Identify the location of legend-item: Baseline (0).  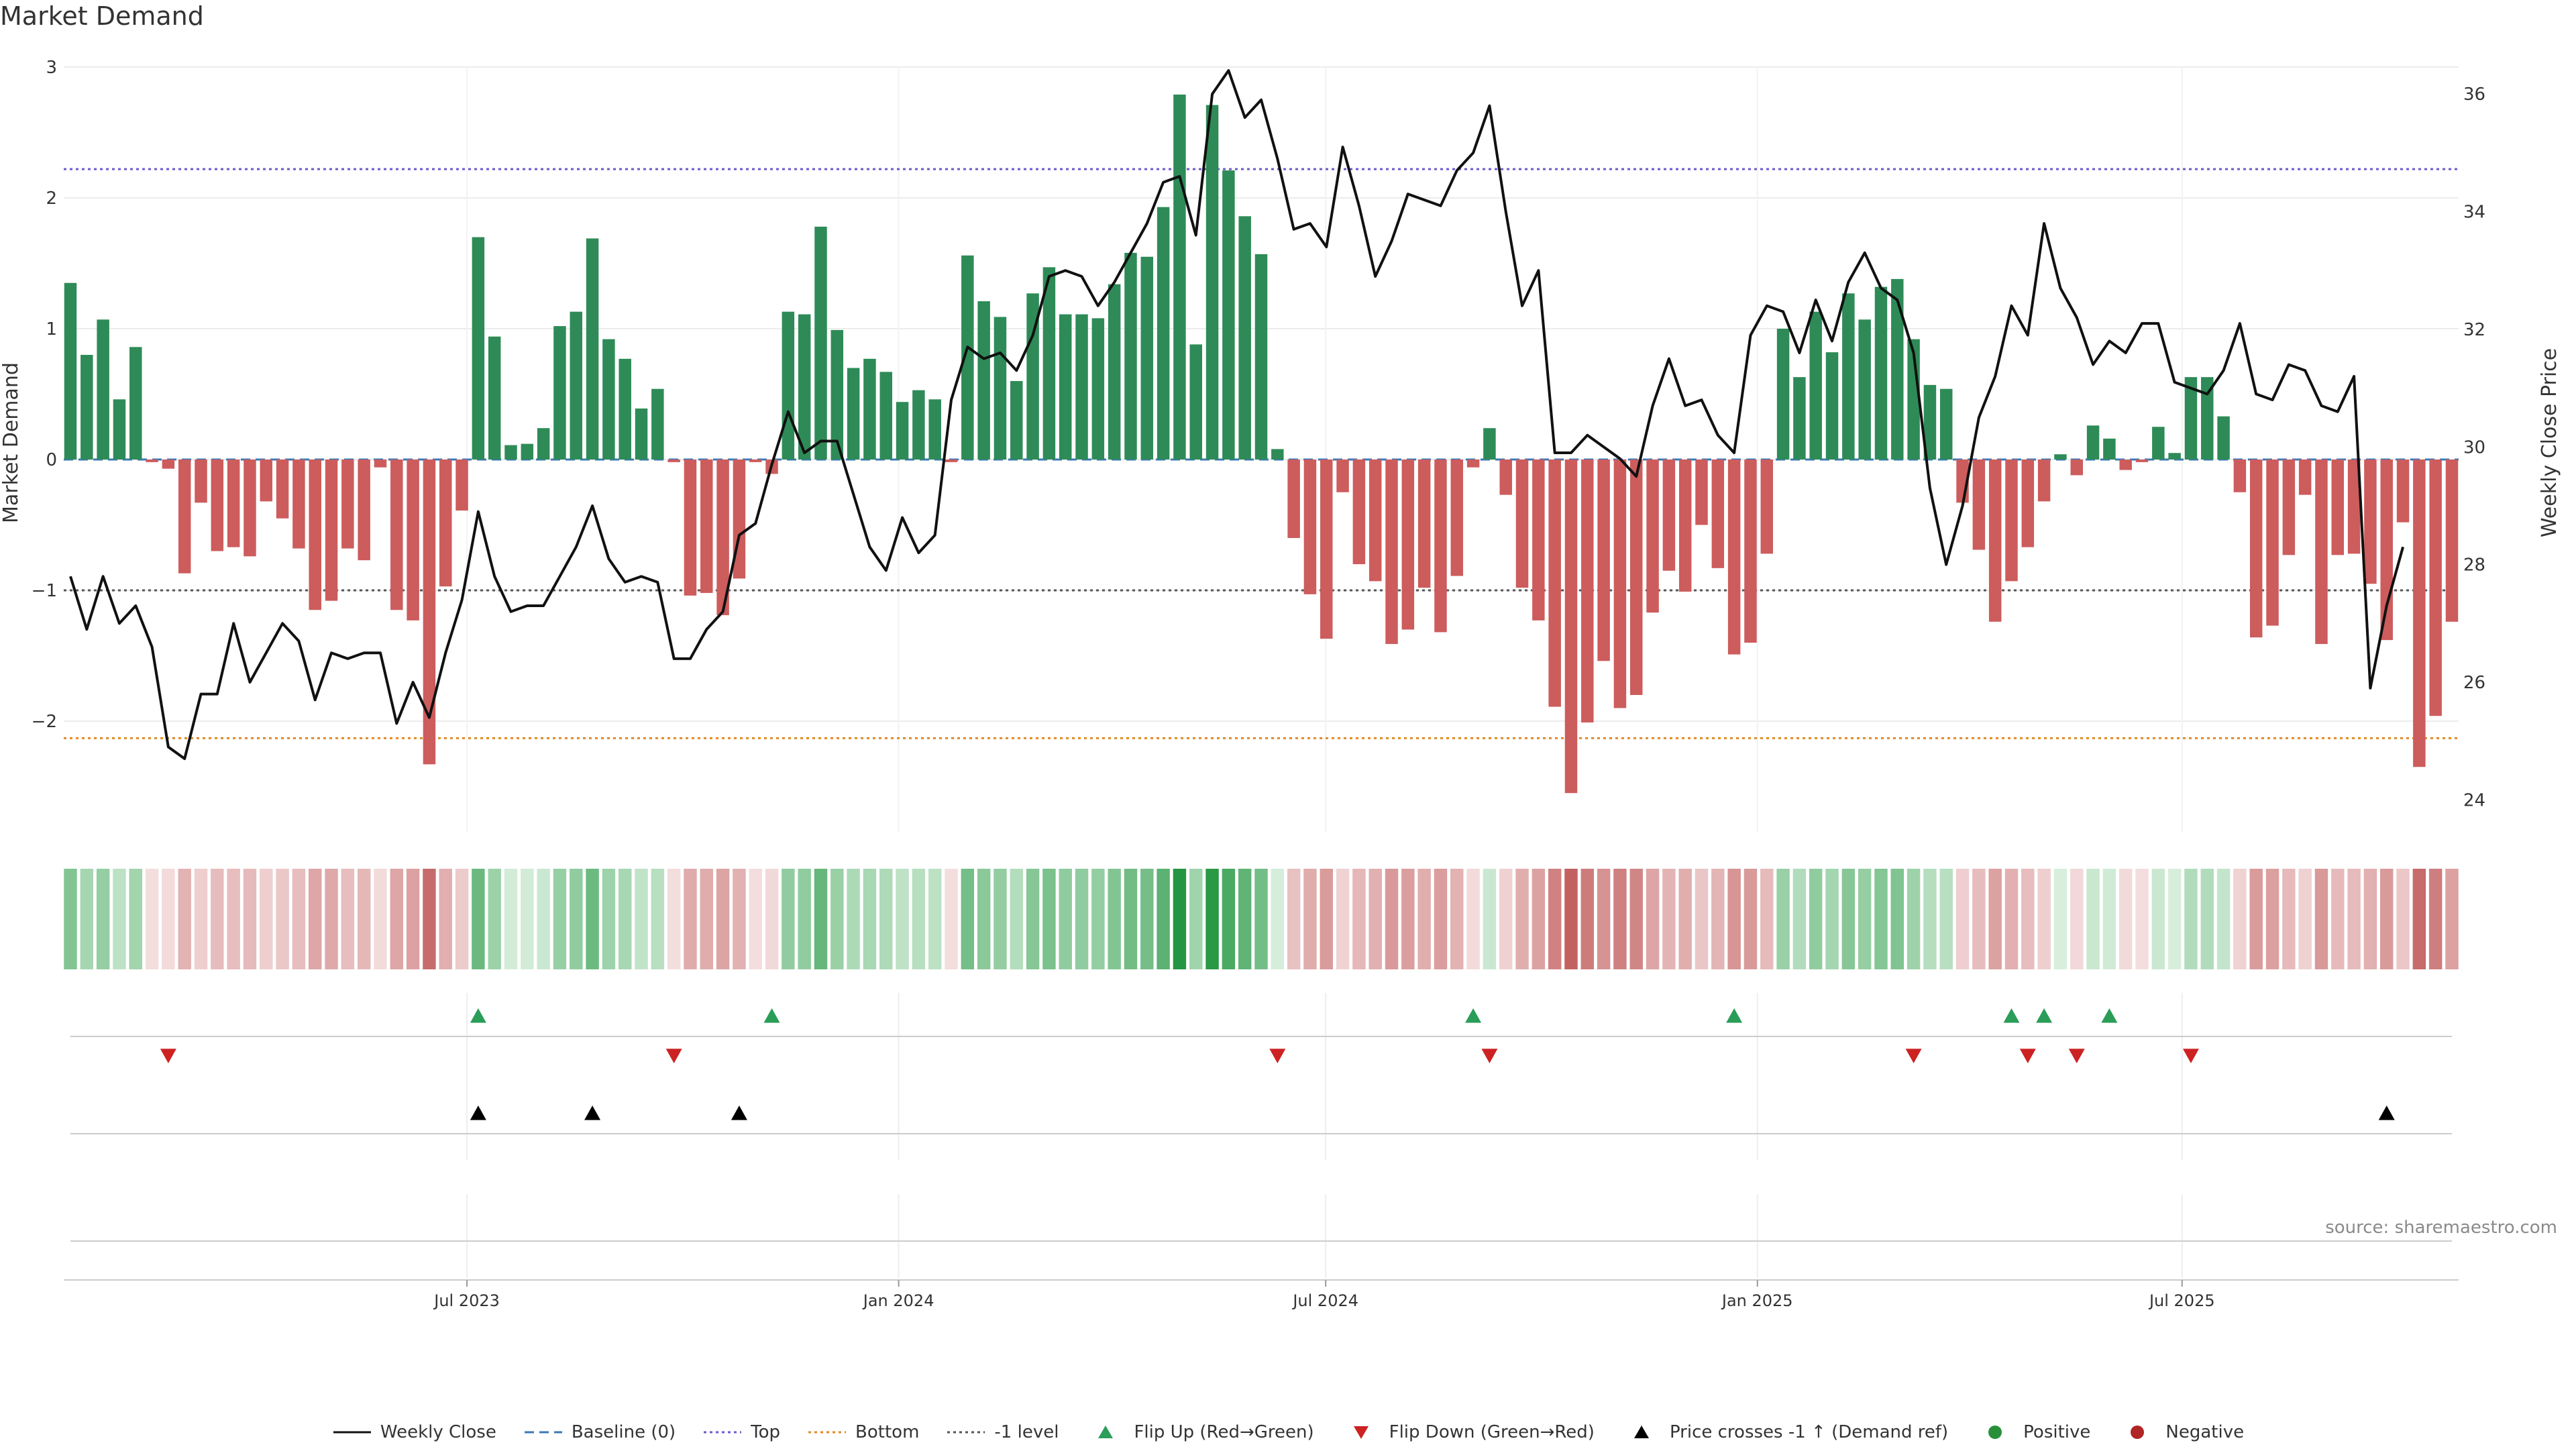
(599, 1432).